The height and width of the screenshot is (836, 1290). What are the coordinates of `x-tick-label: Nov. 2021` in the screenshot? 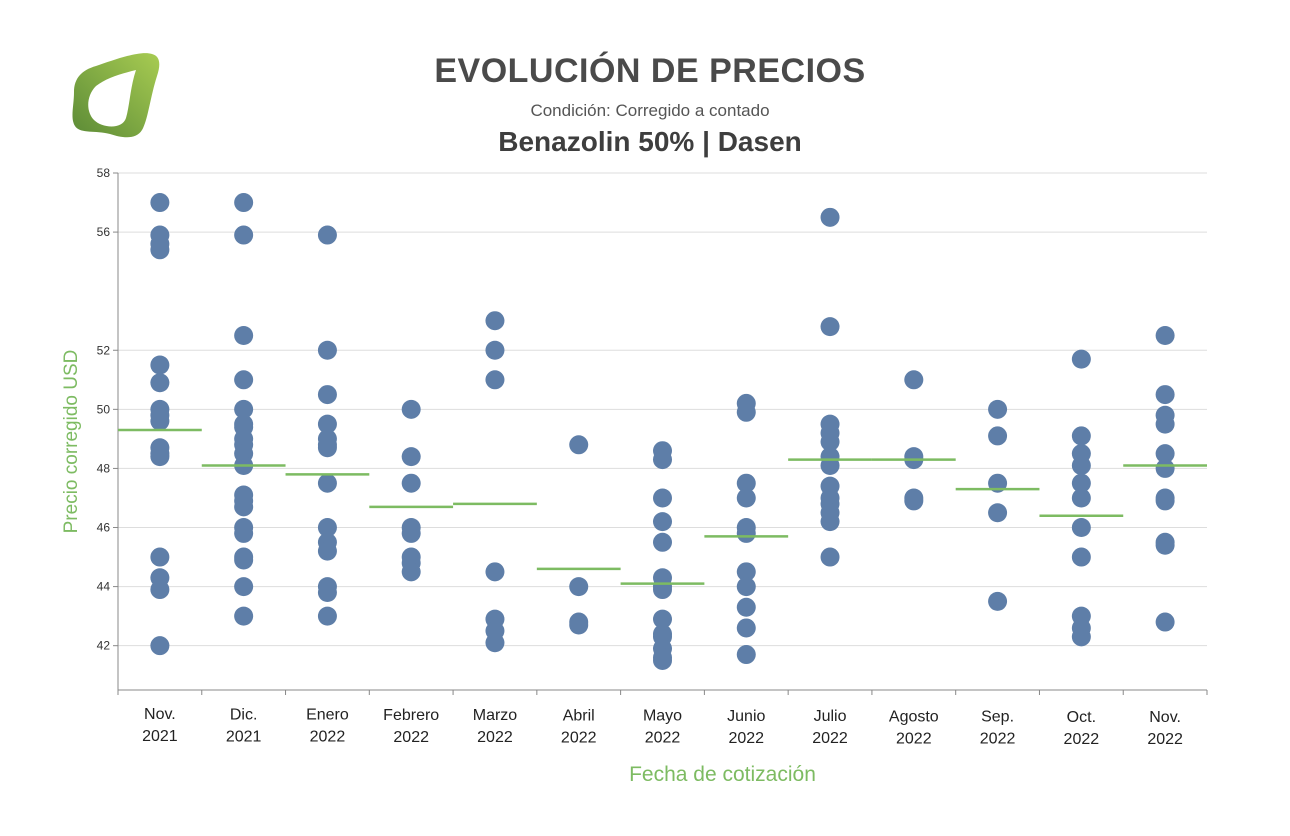 It's located at (160, 725).